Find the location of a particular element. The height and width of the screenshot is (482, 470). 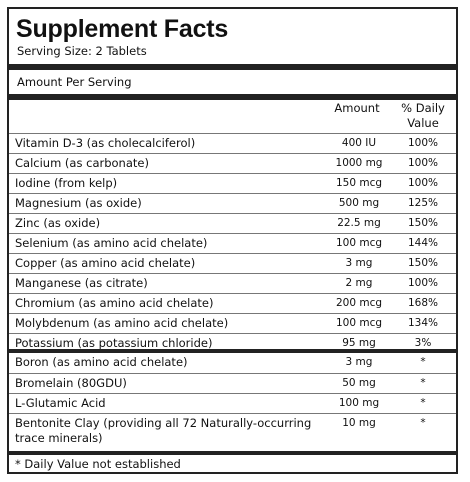

dv-column-header-line2: Value is located at coordinates (423, 123).